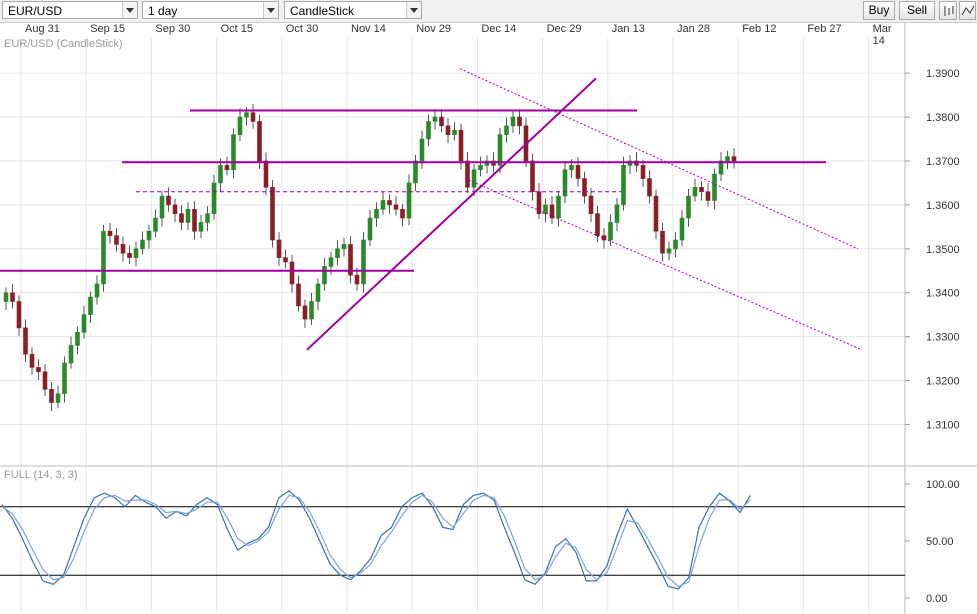 The height and width of the screenshot is (614, 977). I want to click on symbol-label: EUR/USD, so click(35, 11).